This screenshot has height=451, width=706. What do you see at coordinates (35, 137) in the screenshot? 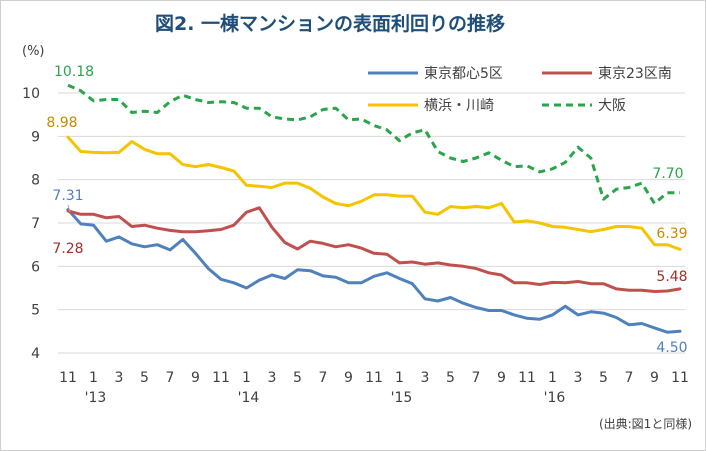
I see `y-tick-label: 9` at bounding box center [35, 137].